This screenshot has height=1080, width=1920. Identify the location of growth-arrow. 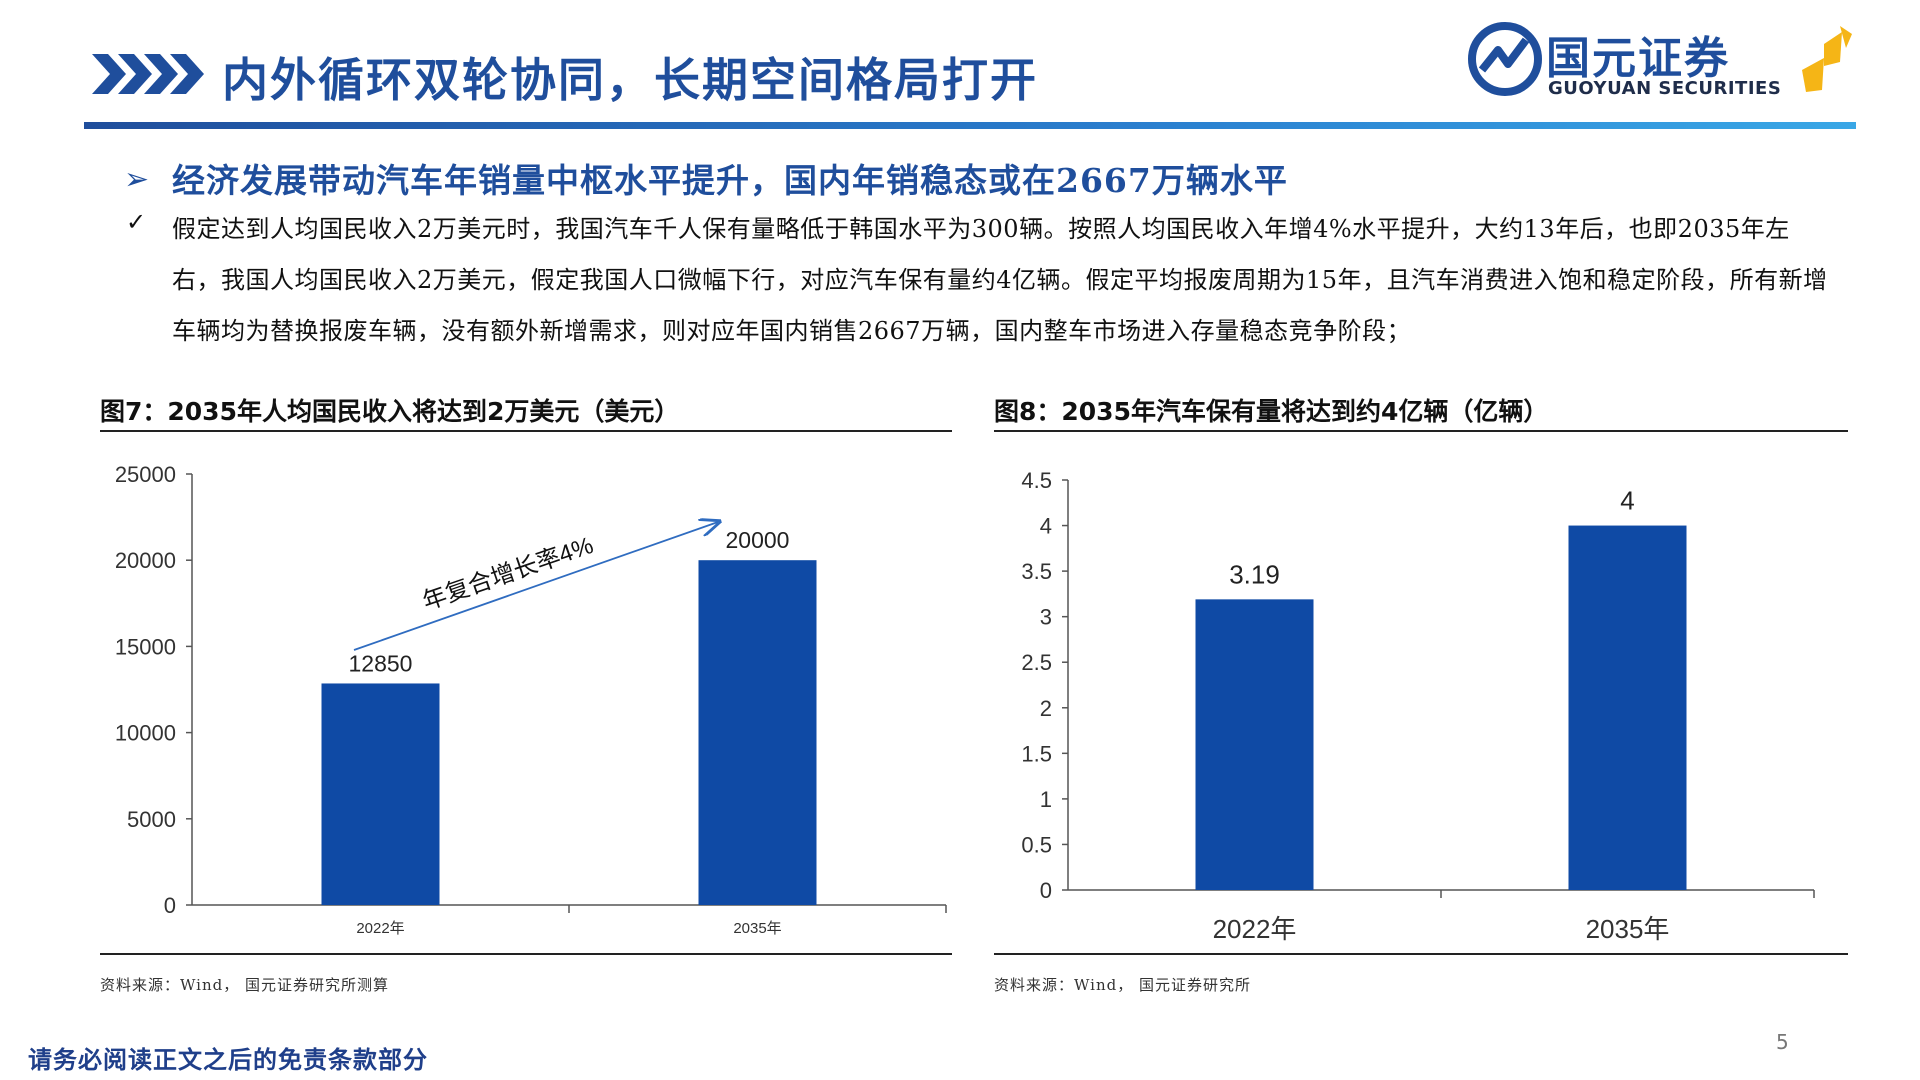
(535, 586).